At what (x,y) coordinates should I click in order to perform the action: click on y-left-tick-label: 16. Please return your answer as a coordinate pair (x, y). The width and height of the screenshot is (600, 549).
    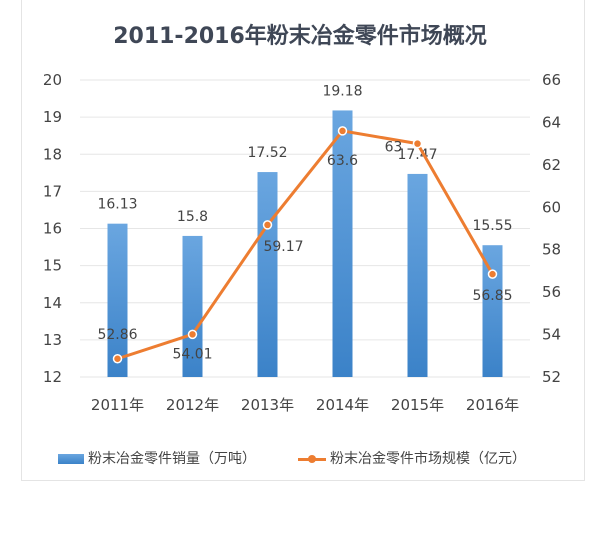
    Looking at the image, I should click on (52, 229).